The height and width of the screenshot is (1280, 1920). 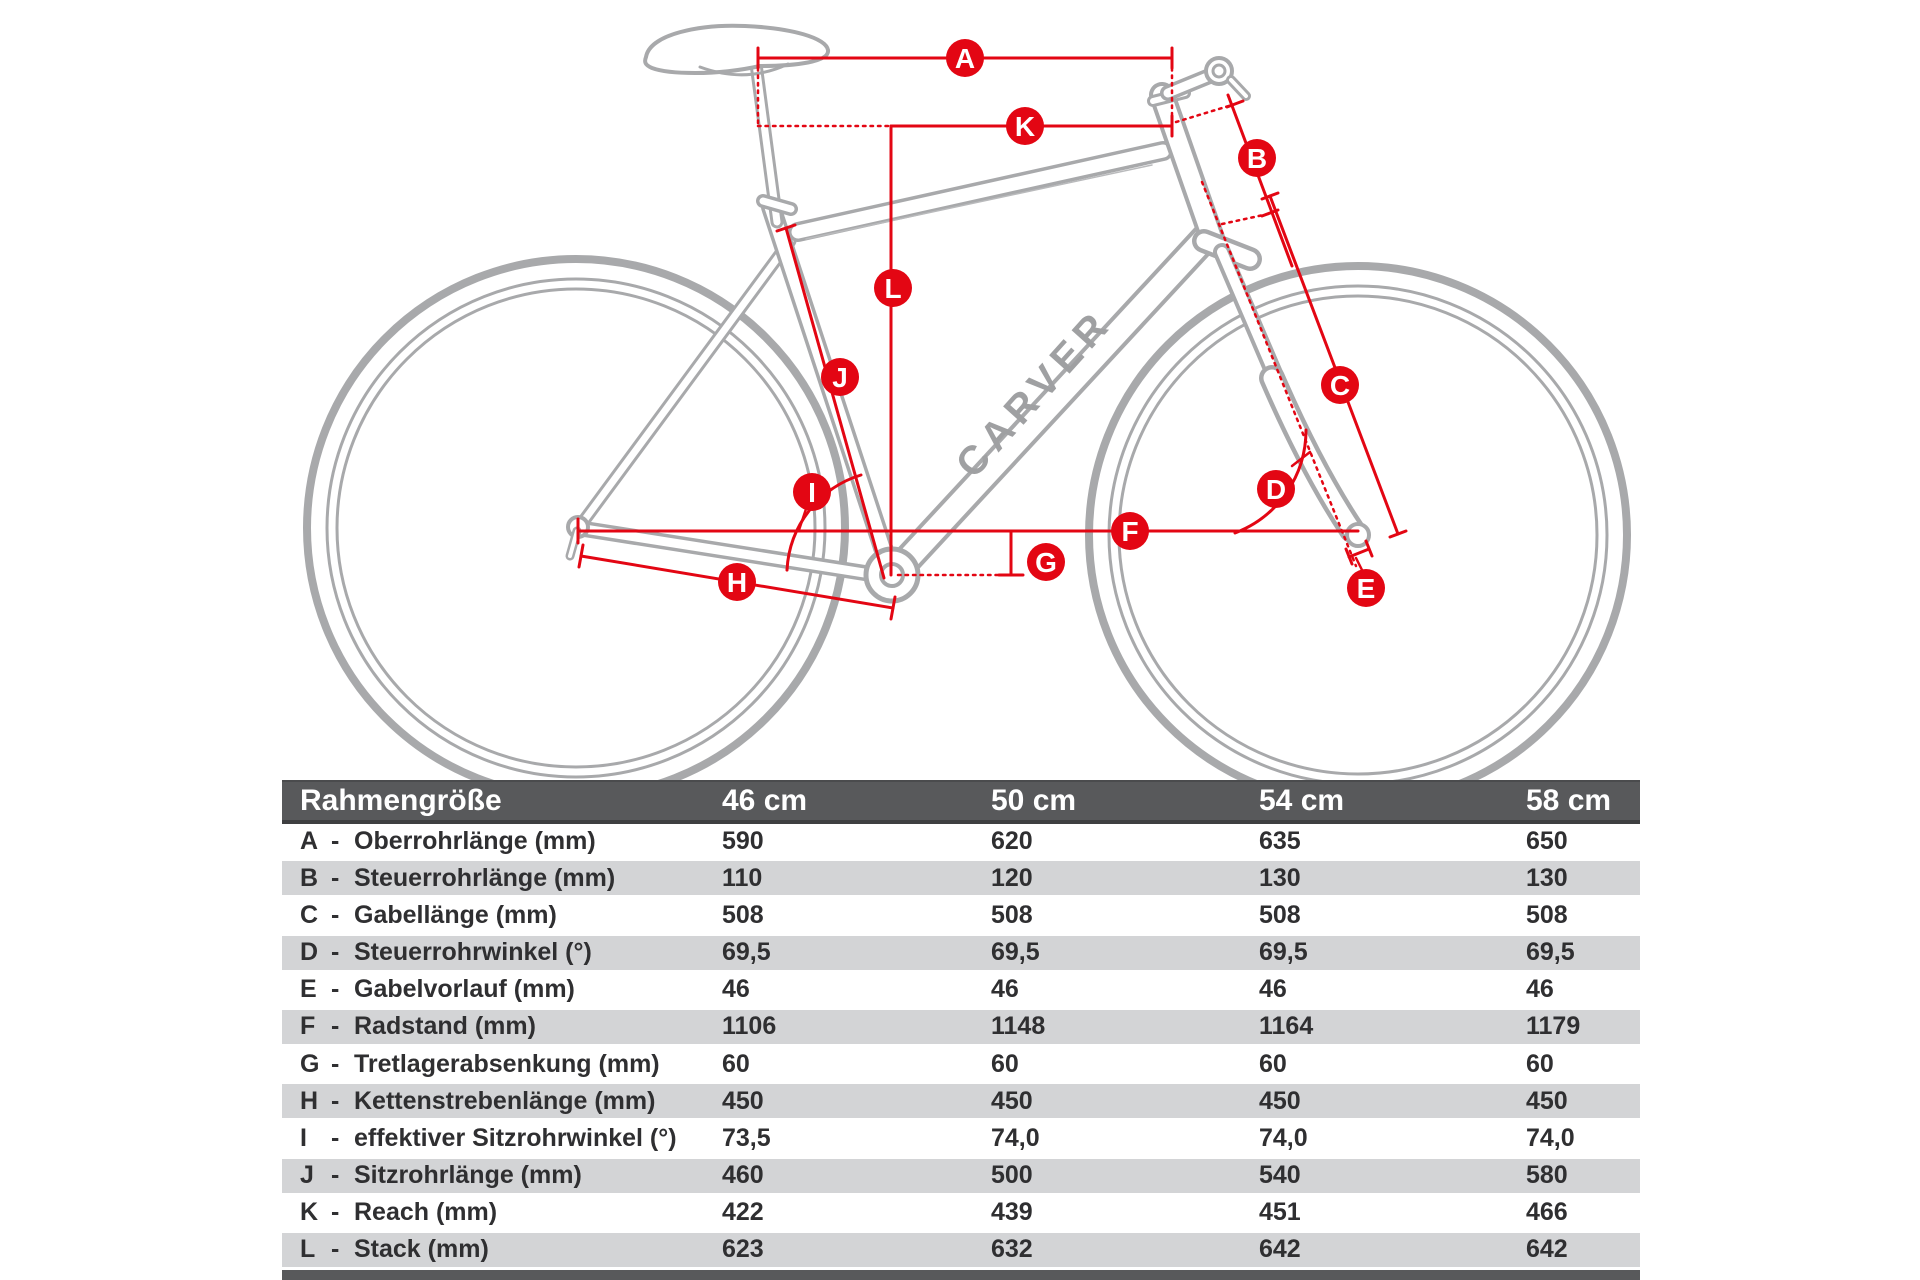 I want to click on saddle, so click(x=736, y=50).